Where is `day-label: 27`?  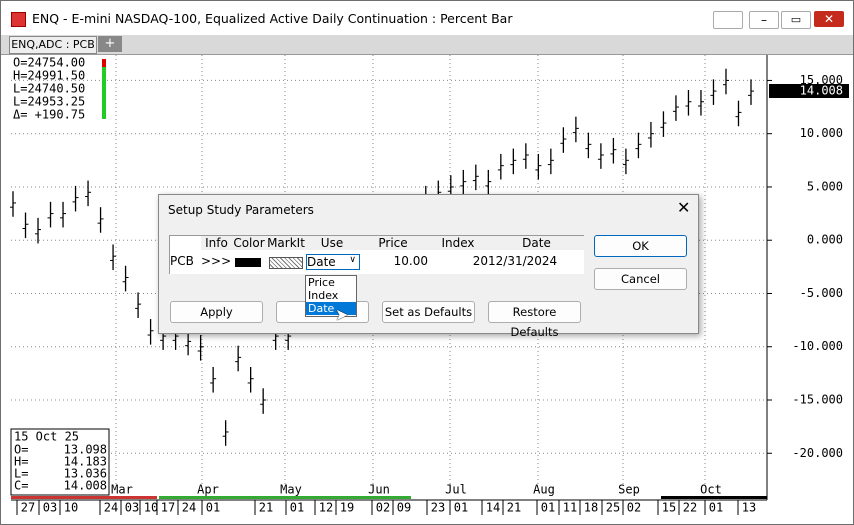
day-label: 27 is located at coordinates (28, 508).